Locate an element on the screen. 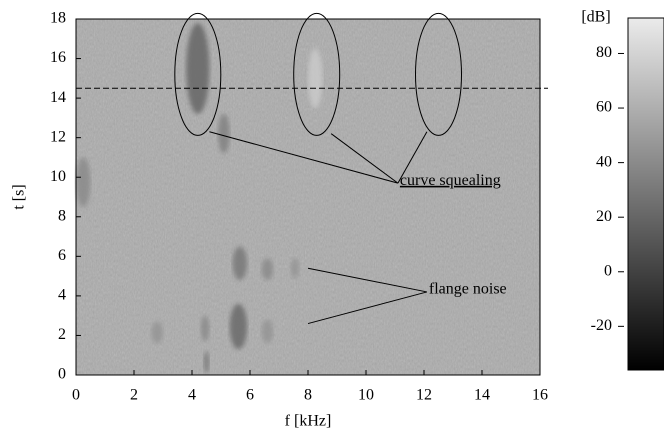 The image size is (664, 441). y-tick-label: 0 is located at coordinates (62, 374).